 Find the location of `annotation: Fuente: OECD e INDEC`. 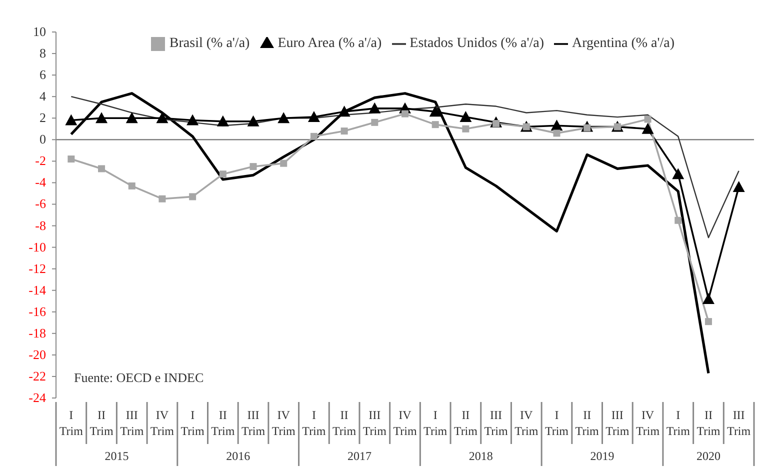

annotation: Fuente: OECD e INDEC is located at coordinates (139, 378).